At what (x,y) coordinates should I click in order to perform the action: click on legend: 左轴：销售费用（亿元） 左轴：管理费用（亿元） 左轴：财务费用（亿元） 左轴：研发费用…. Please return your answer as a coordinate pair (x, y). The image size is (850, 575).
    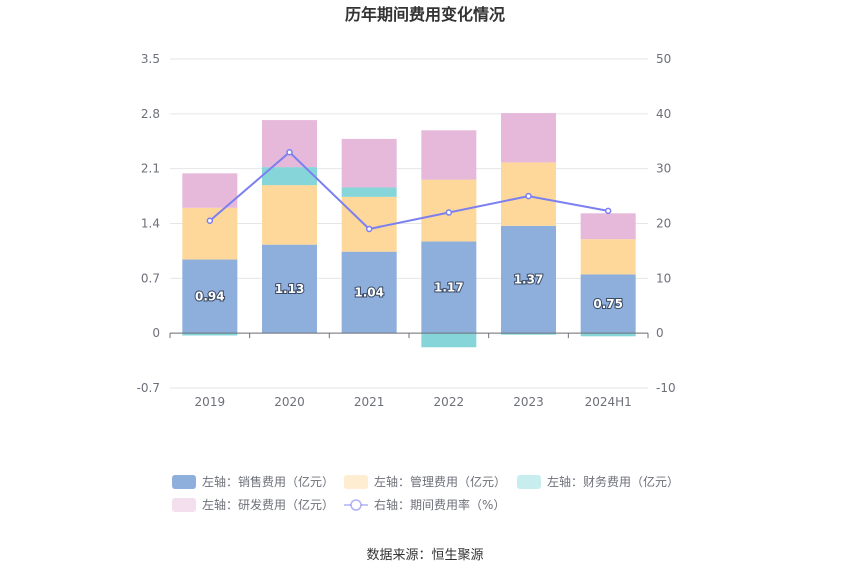
    Looking at the image, I should click on (425, 493).